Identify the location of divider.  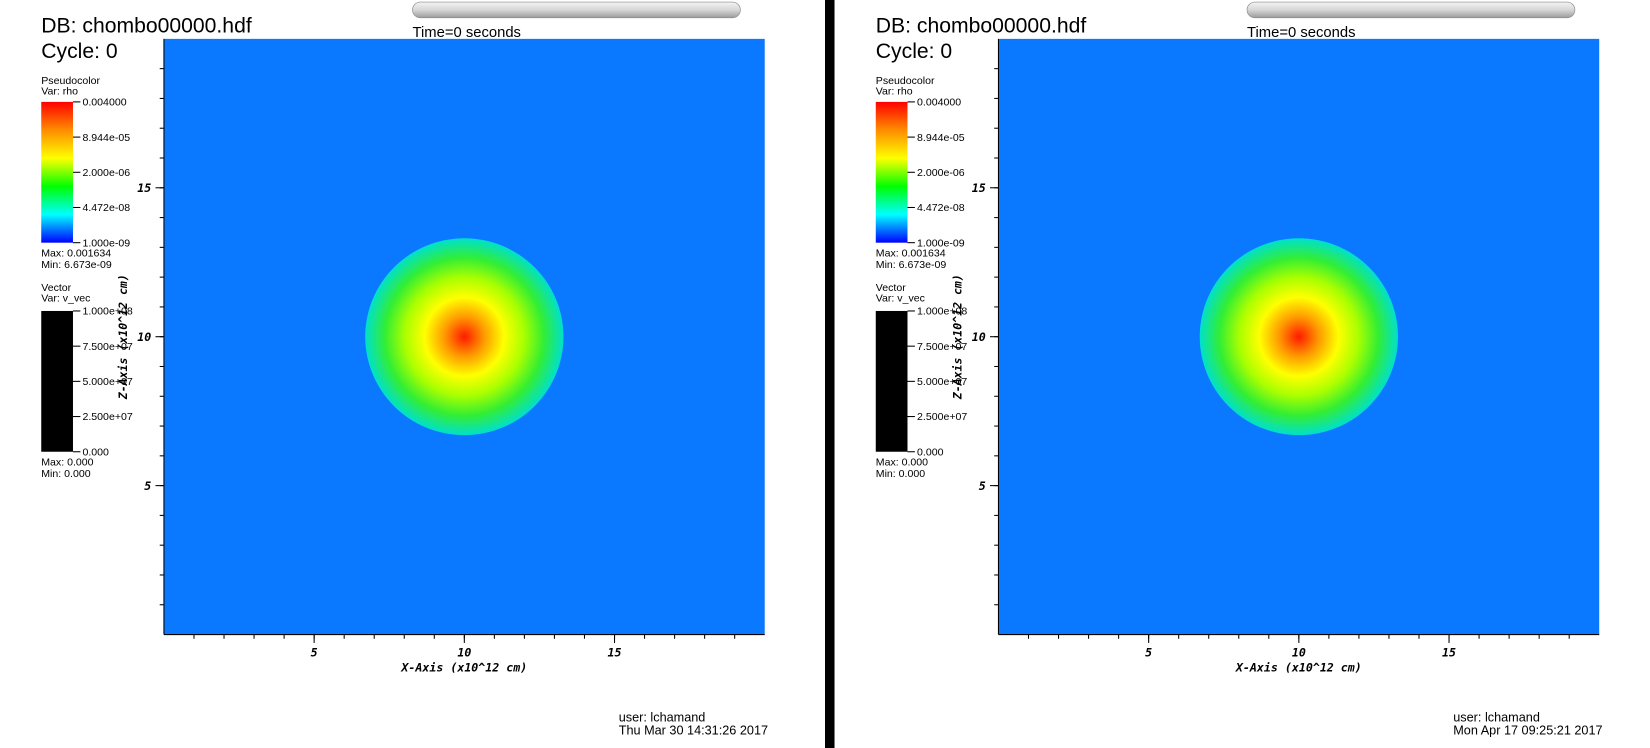
(830, 374).